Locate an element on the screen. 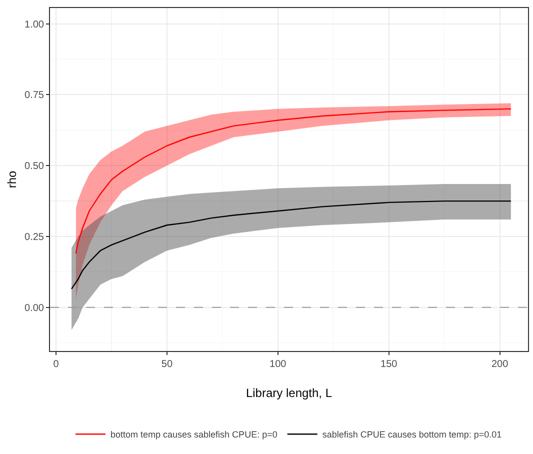 The width and height of the screenshot is (533, 454). y-tick-label: 1.00 is located at coordinates (34, 24).